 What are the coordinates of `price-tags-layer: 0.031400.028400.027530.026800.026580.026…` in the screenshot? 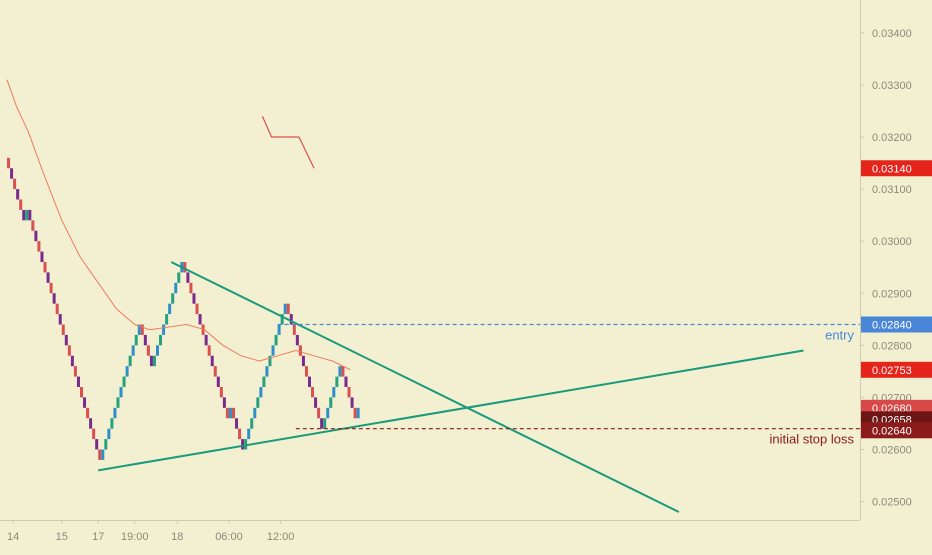 It's located at (896, 299).